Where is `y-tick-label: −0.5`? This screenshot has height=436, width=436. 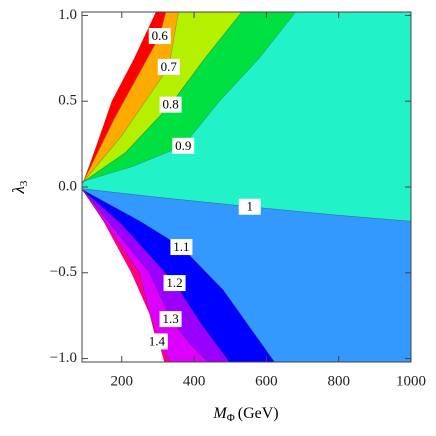
y-tick-label: −0.5 is located at coordinates (63, 272).